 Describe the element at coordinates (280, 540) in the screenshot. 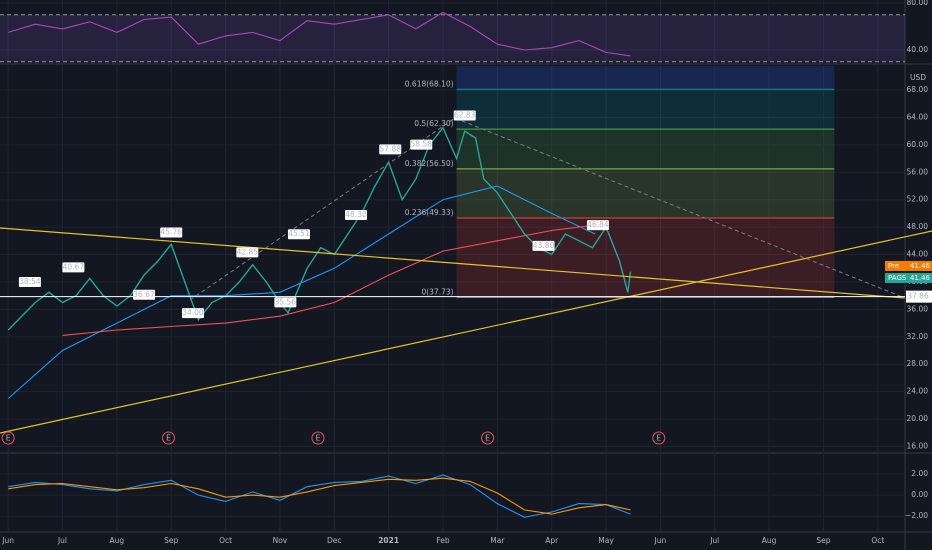

I see `x-tick-label: Nov` at that location.